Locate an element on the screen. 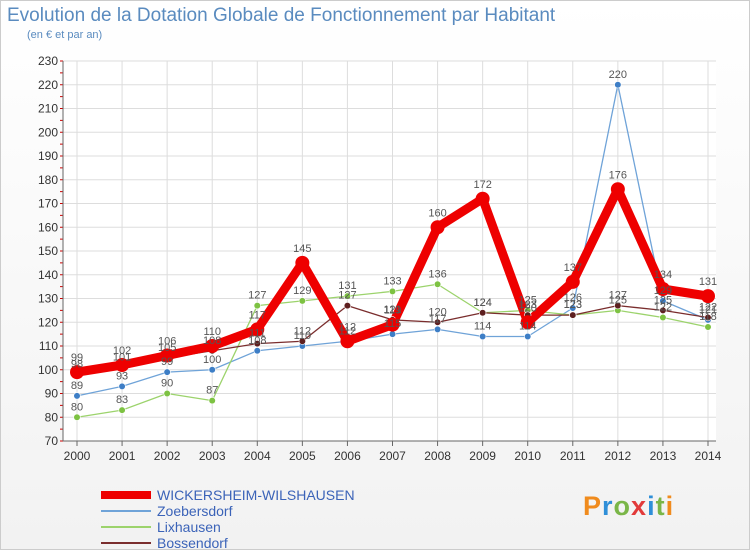 The height and width of the screenshot is (551, 750). data-label-wickersheim-wilshausen: 137 is located at coordinates (573, 268).